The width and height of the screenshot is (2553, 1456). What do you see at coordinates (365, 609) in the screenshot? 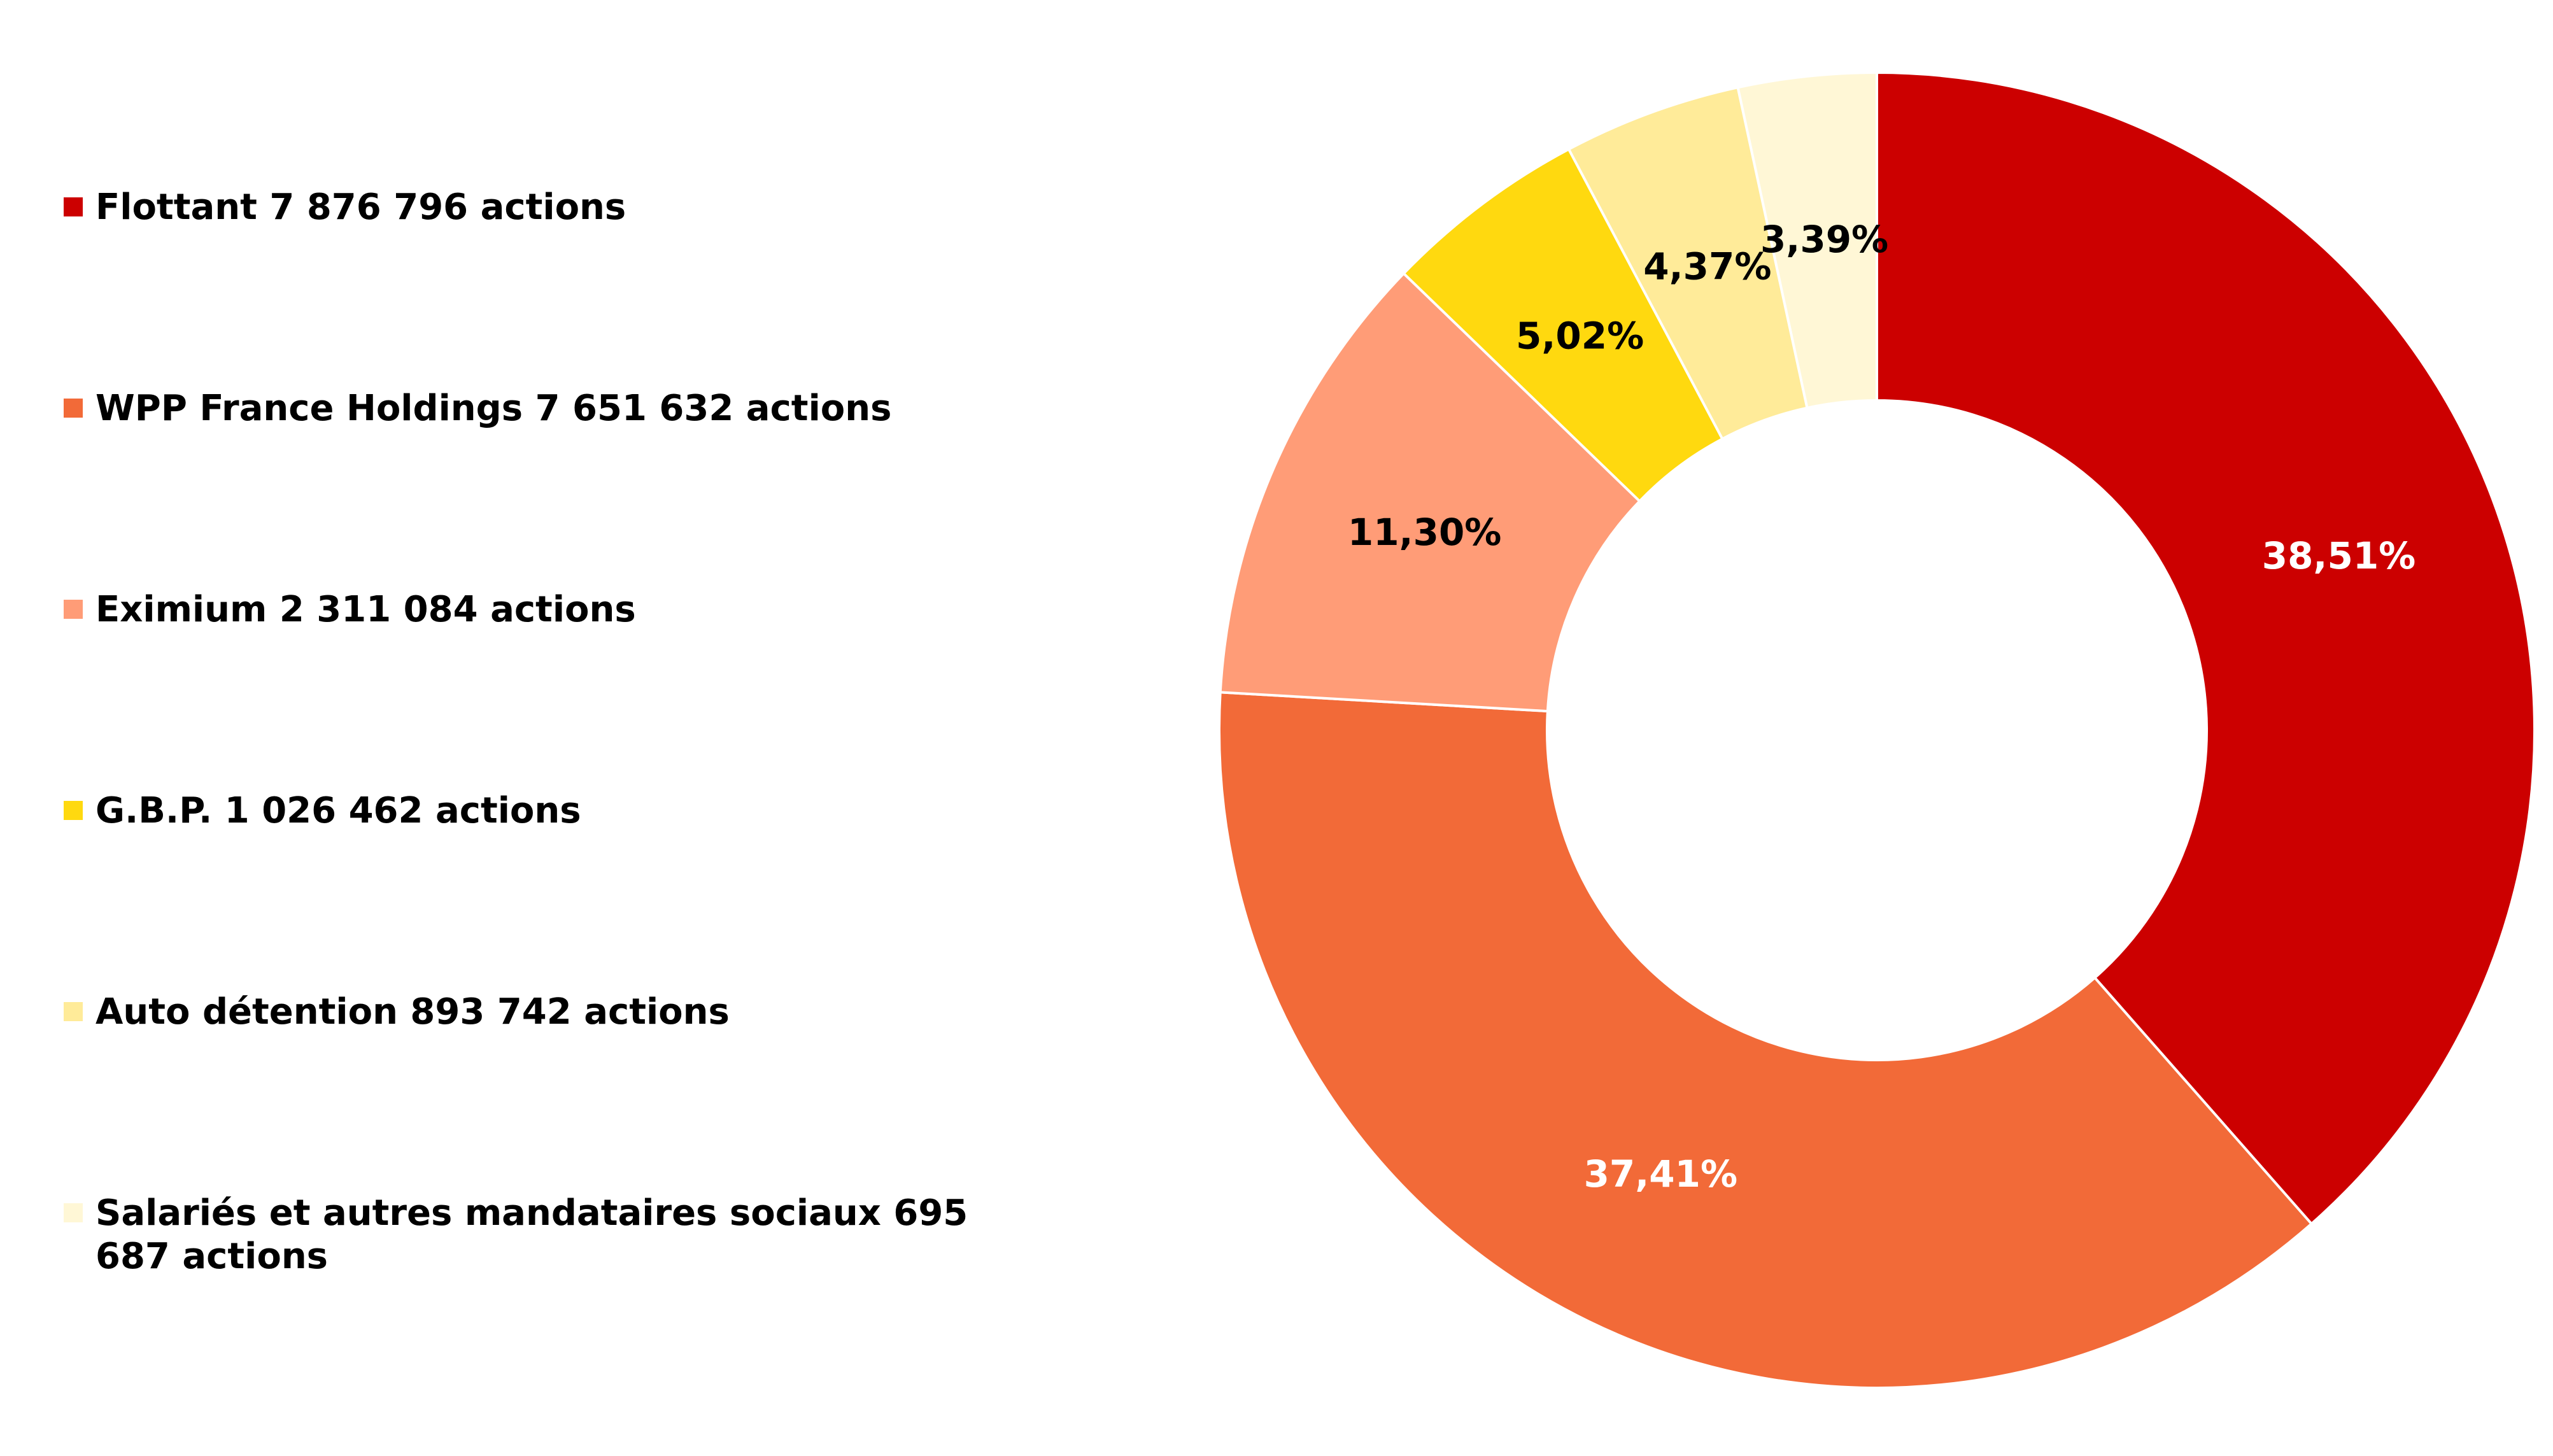
I see `legend-label: Eximium 2 311 084 actions` at bounding box center [365, 609].